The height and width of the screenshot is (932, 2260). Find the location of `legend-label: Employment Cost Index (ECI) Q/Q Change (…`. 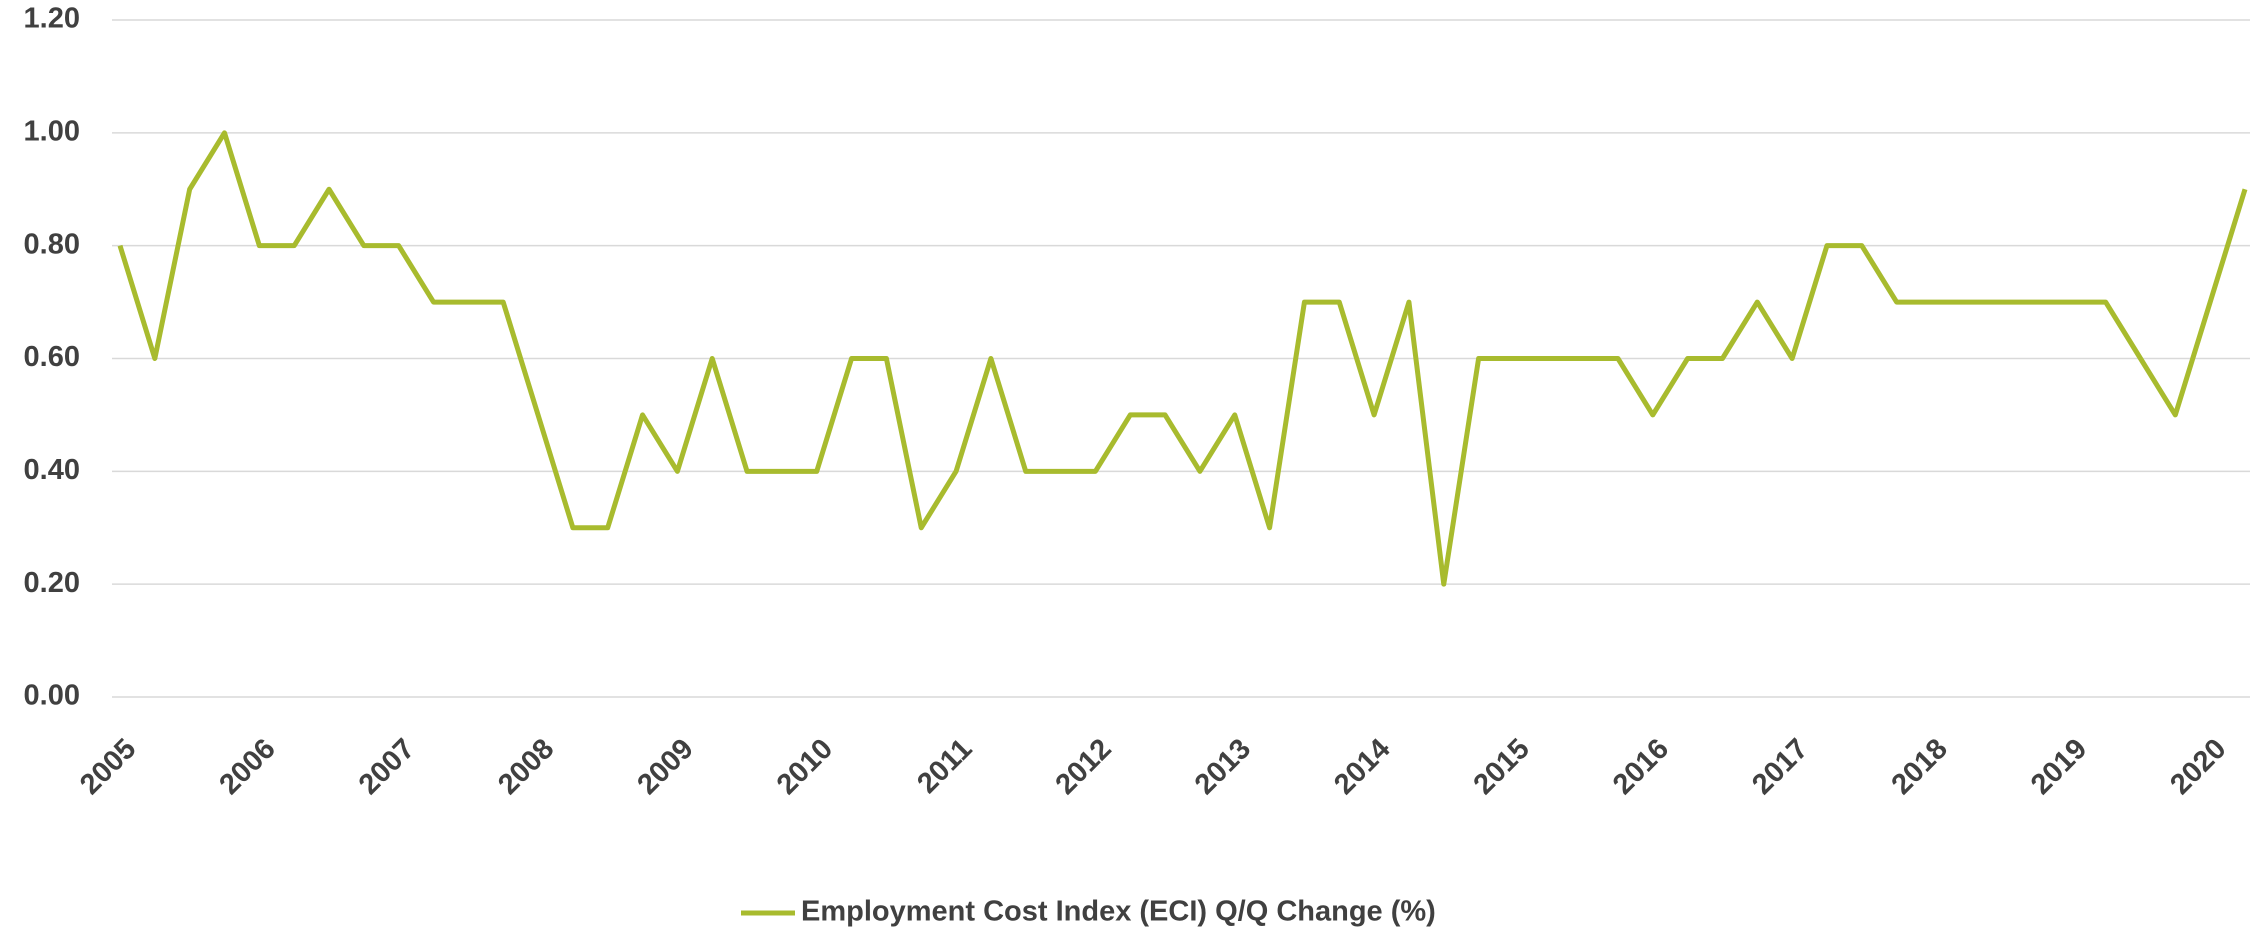

legend-label: Employment Cost Index (ECI) Q/Q Change (… is located at coordinates (1118, 912).